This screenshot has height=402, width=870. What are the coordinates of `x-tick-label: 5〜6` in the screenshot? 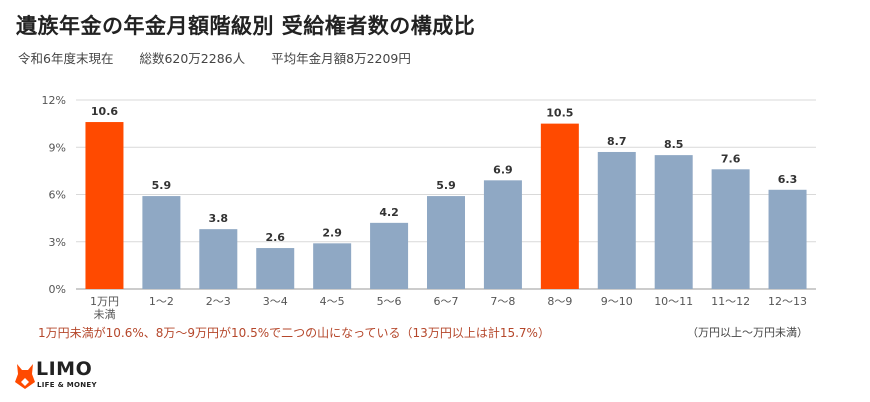 It's located at (389, 301).